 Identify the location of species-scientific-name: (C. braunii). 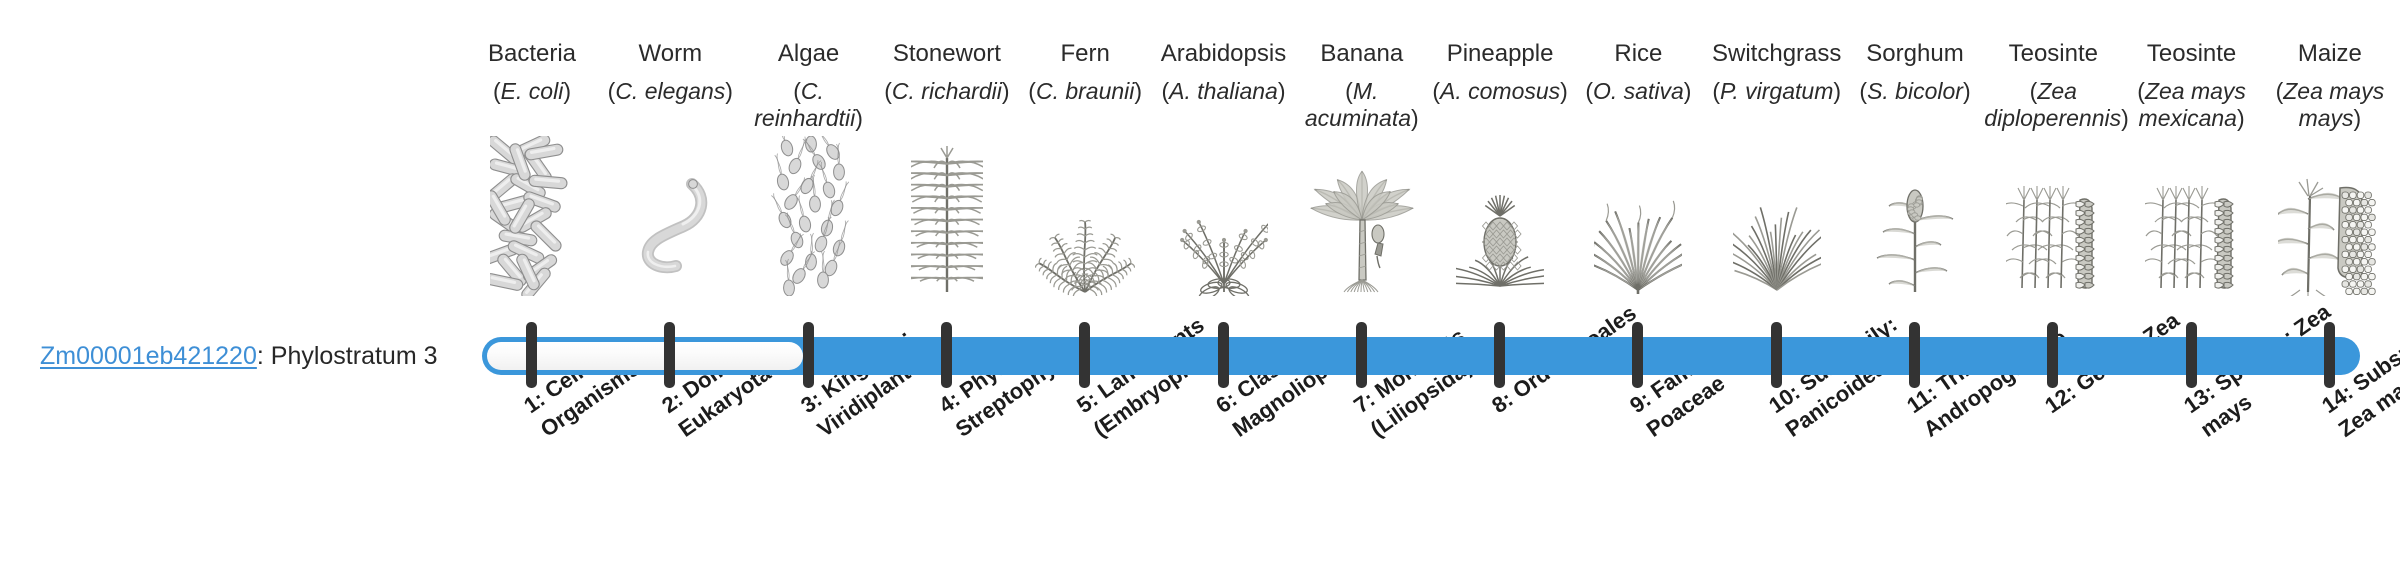
(1085, 91).